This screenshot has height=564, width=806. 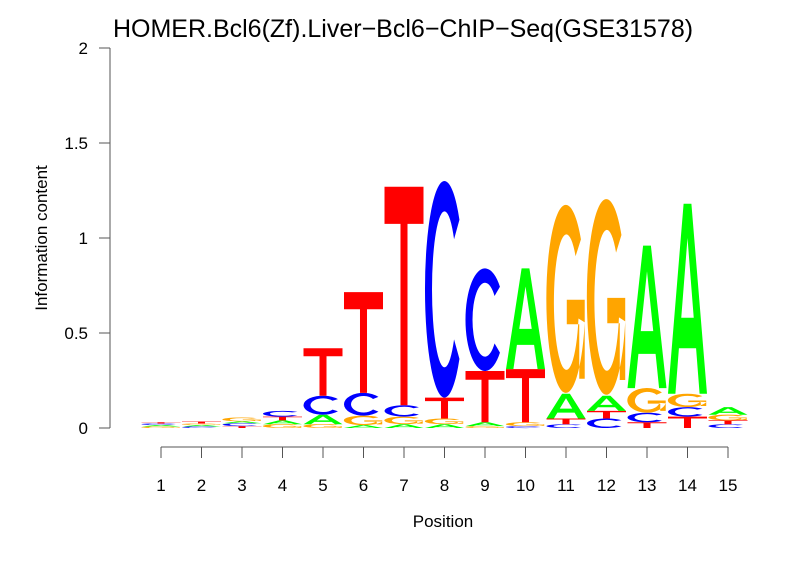 I want to click on x-tick-label: 12, so click(x=606, y=485).